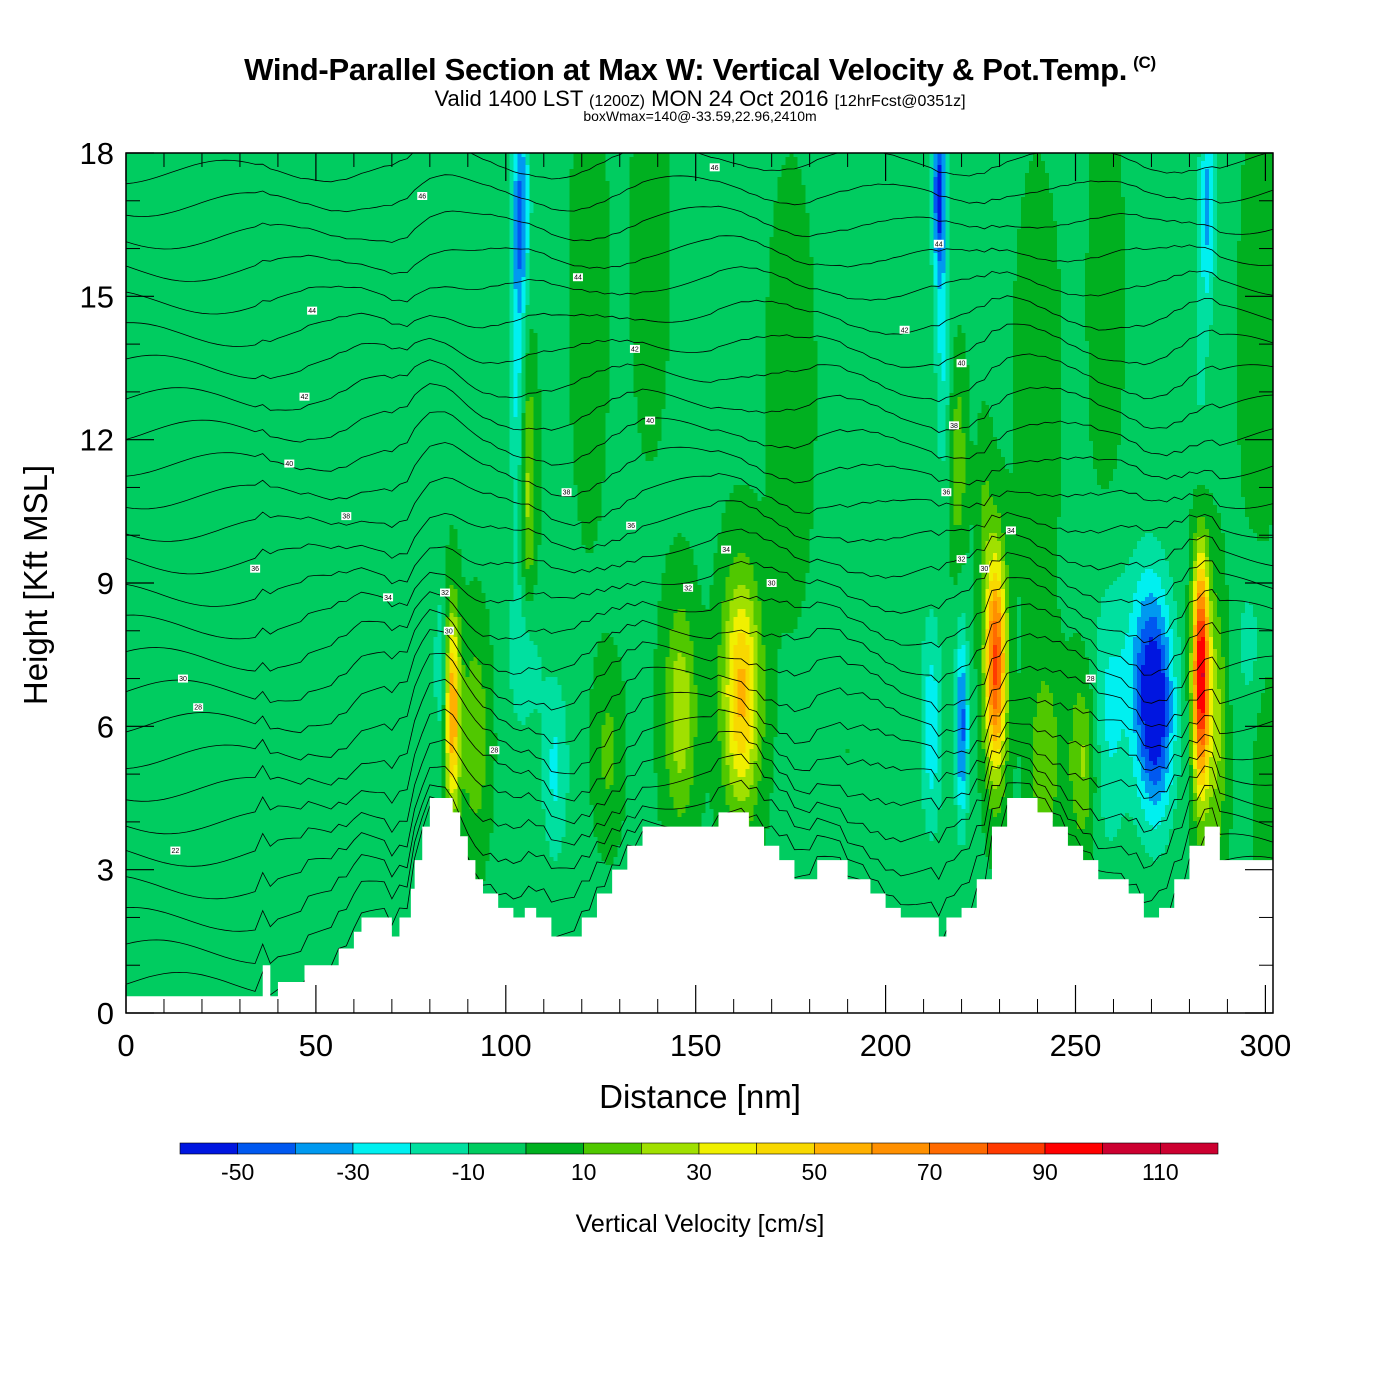 This screenshot has width=1400, height=1400. I want to click on x-tick-label: 0, so click(125, 1045).